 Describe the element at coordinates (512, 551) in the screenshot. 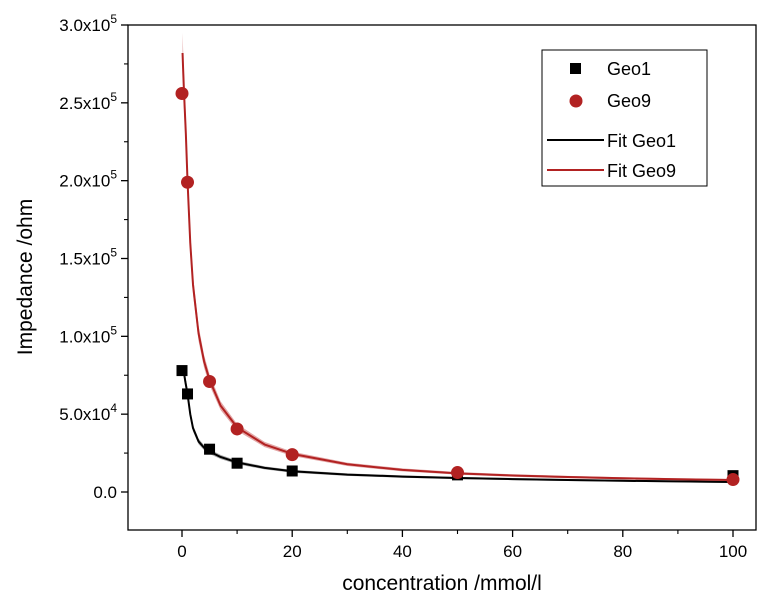

I see `x-tick-label: 60` at that location.